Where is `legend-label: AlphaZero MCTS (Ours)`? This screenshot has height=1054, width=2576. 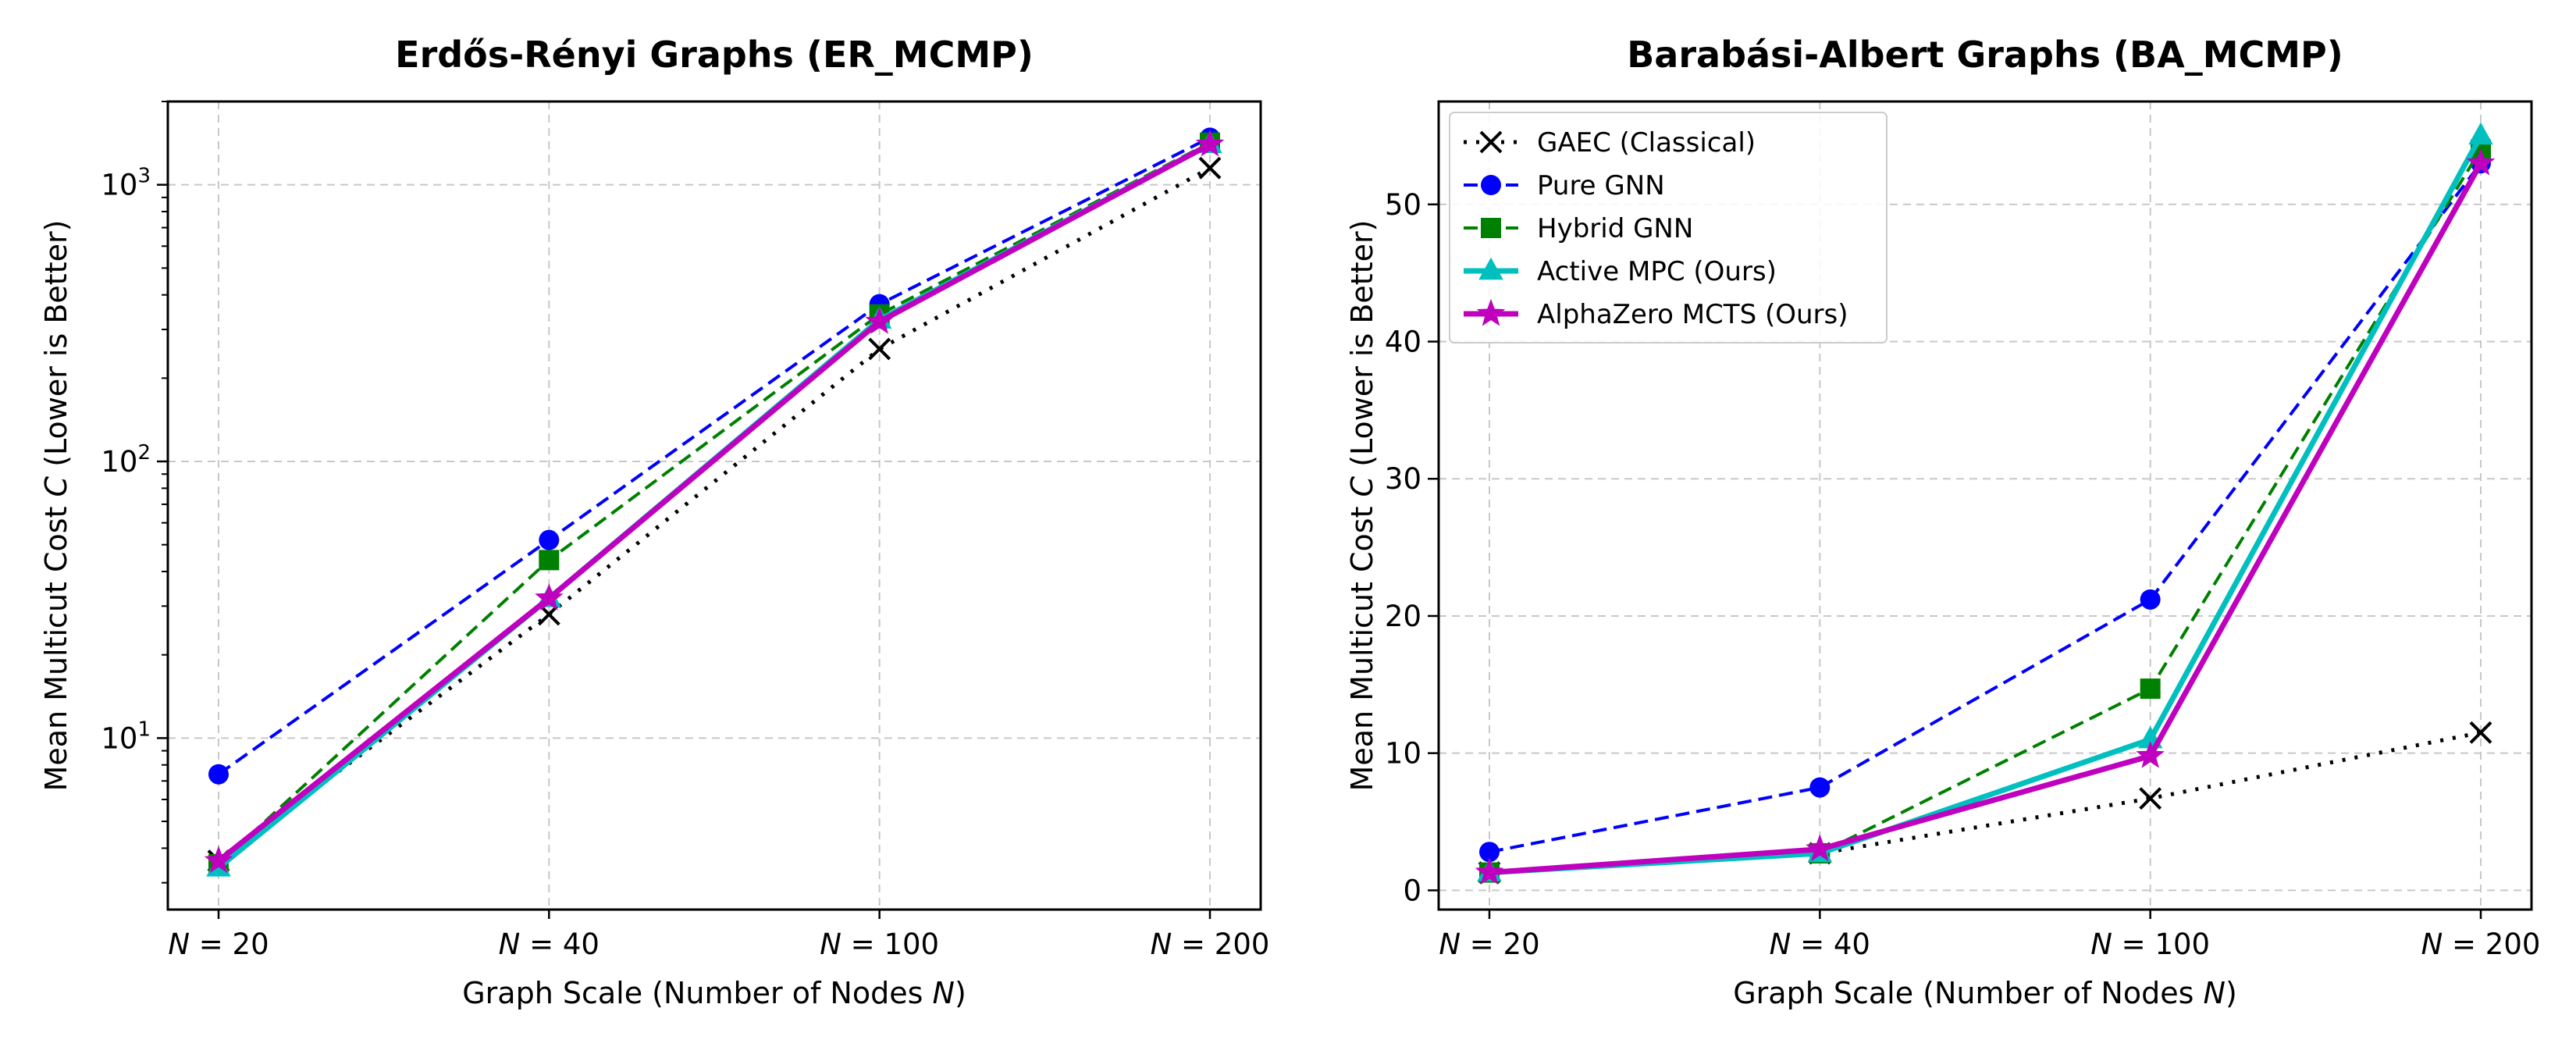 legend-label: AlphaZero MCTS (Ours) is located at coordinates (1692, 314).